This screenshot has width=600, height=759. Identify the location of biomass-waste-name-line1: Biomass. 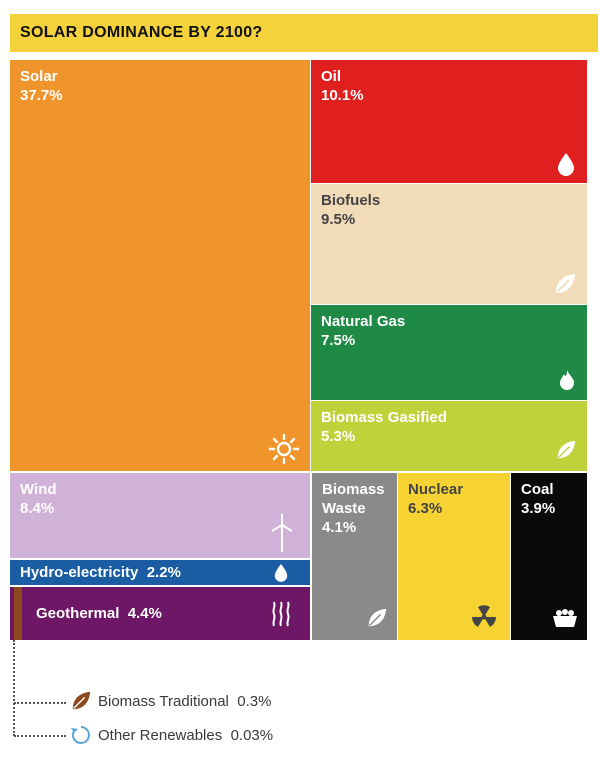
(353, 489).